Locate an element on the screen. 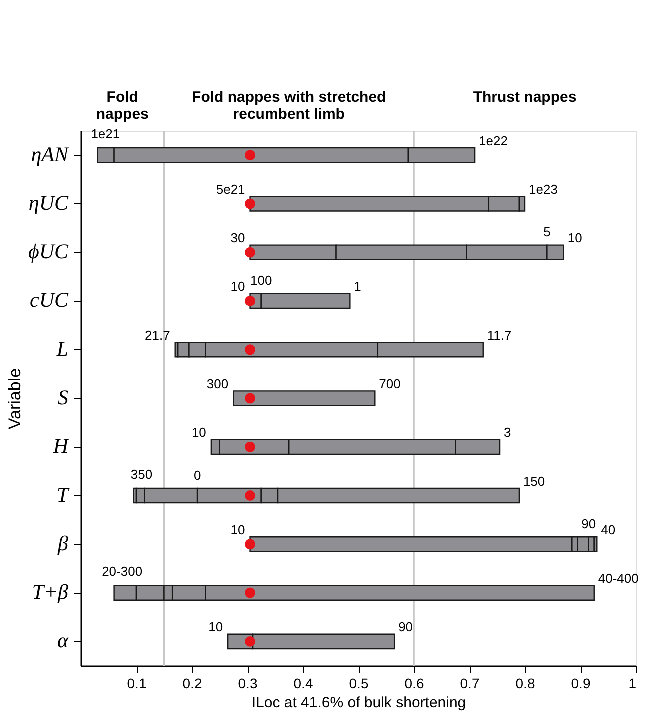 The height and width of the screenshot is (720, 667). y-tick-label: ηAN is located at coordinates (50, 154).